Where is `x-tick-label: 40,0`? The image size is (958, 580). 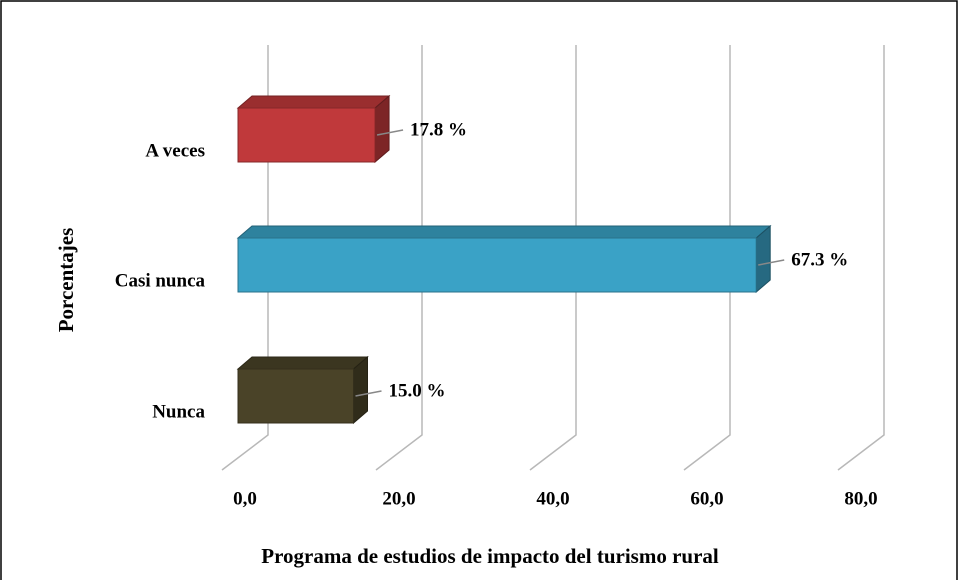 x-tick-label: 40,0 is located at coordinates (552, 498).